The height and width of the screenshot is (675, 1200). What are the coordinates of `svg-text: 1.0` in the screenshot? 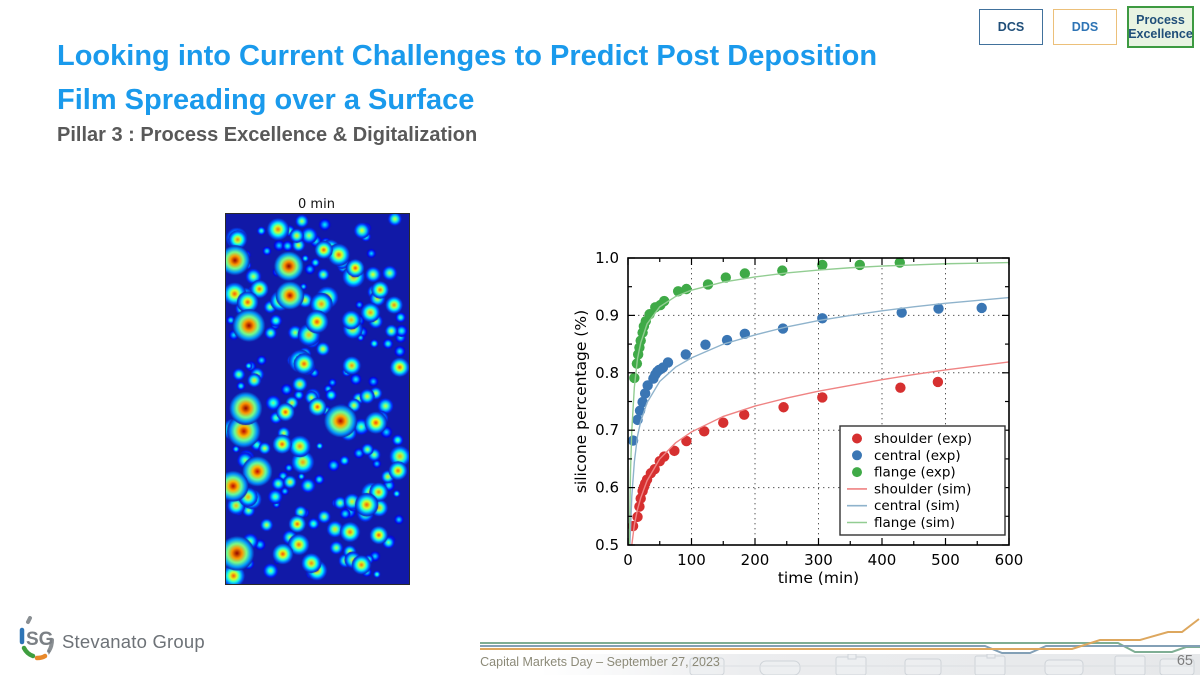 It's located at (607, 258).